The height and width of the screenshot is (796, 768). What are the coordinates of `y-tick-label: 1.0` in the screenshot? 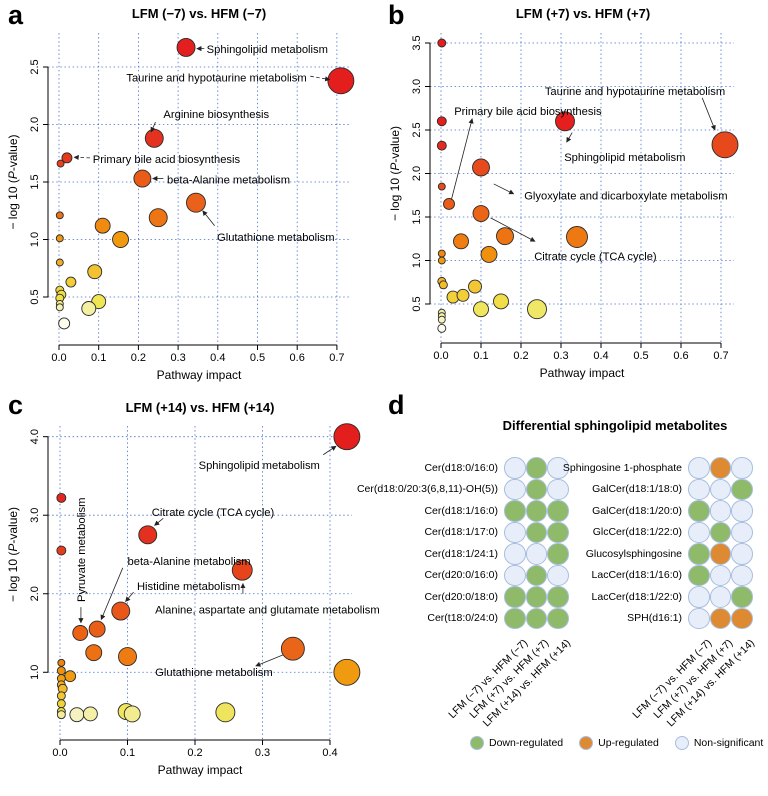 It's located at (35, 672).